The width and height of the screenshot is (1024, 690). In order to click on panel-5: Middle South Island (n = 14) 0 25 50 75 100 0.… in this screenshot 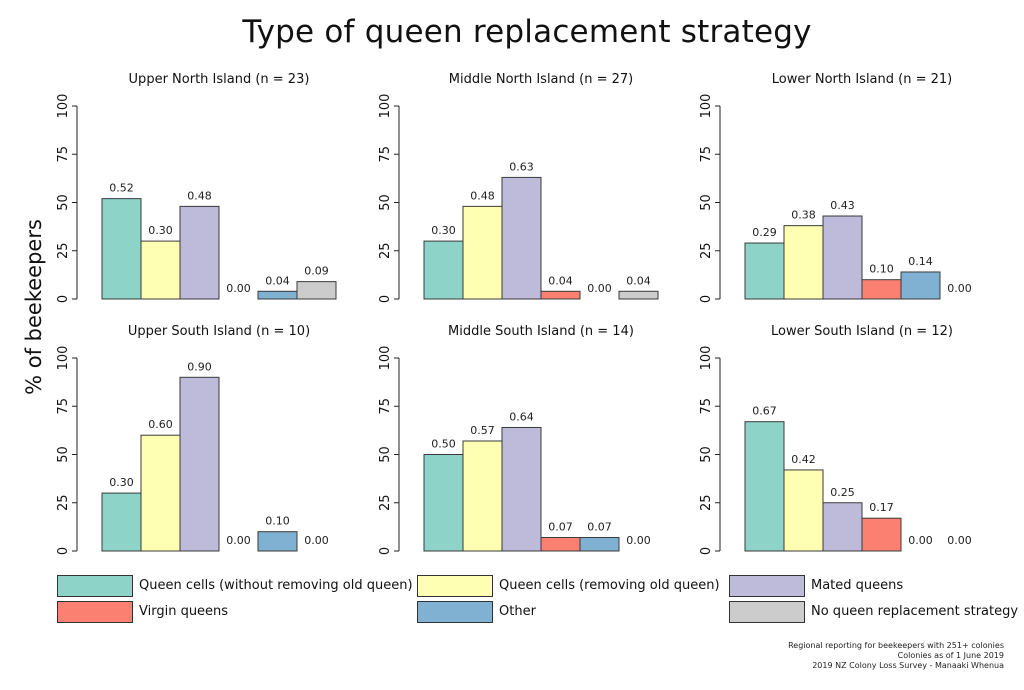, I will do `click(514, 439)`.